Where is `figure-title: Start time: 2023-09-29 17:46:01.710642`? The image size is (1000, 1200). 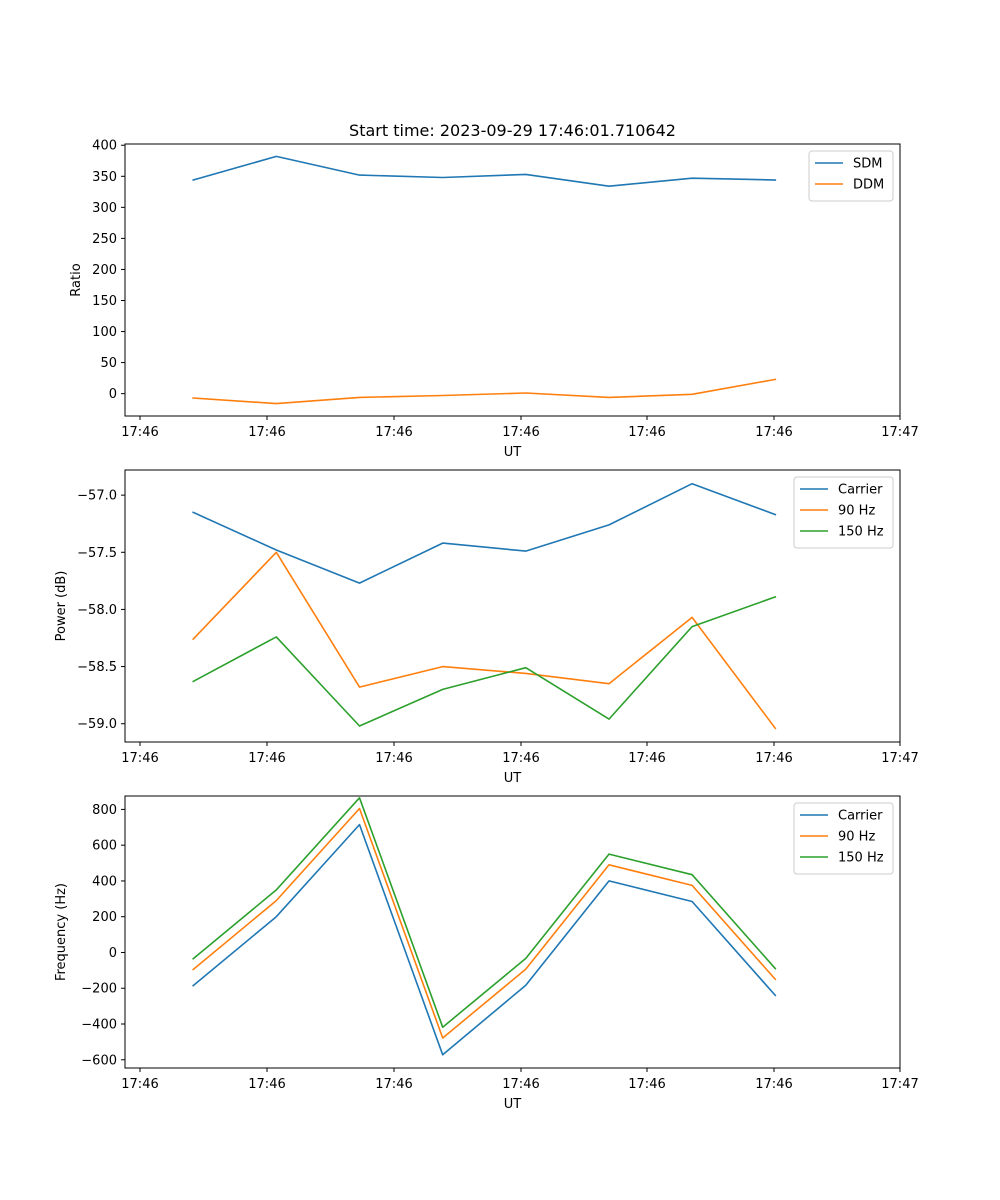
figure-title: Start time: 2023-09-29 17:46:01.710642 is located at coordinates (512, 130).